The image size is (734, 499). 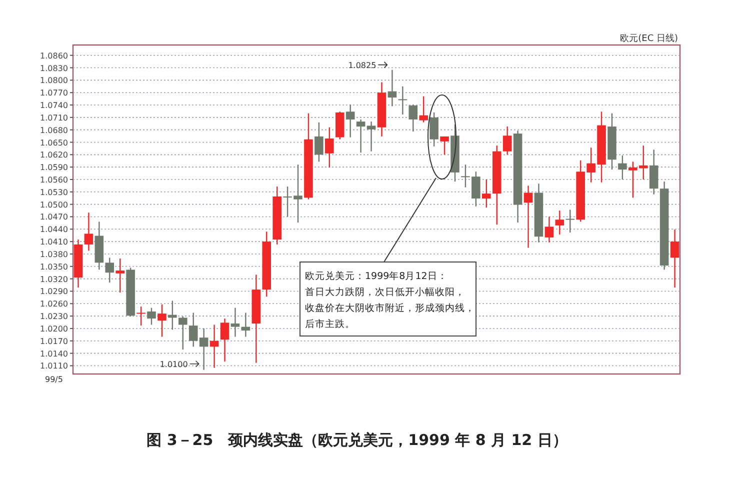 I want to click on text: 图 3－25 颈内线实盘（欧元兑美元，1999 年 8 月 12 日）, so click(x=357, y=440).